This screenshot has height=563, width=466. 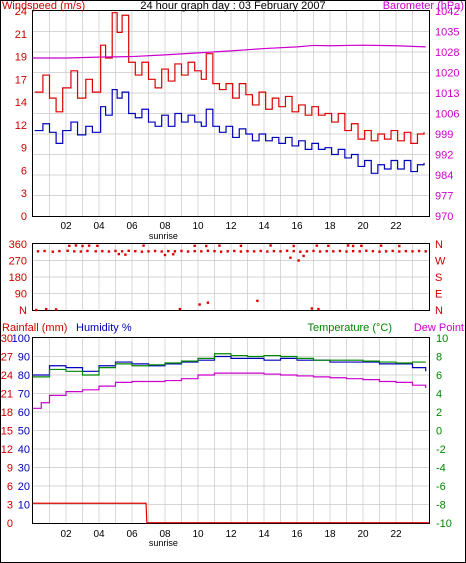 I want to click on wind-x-tick-label: 12, so click(x=231, y=226).